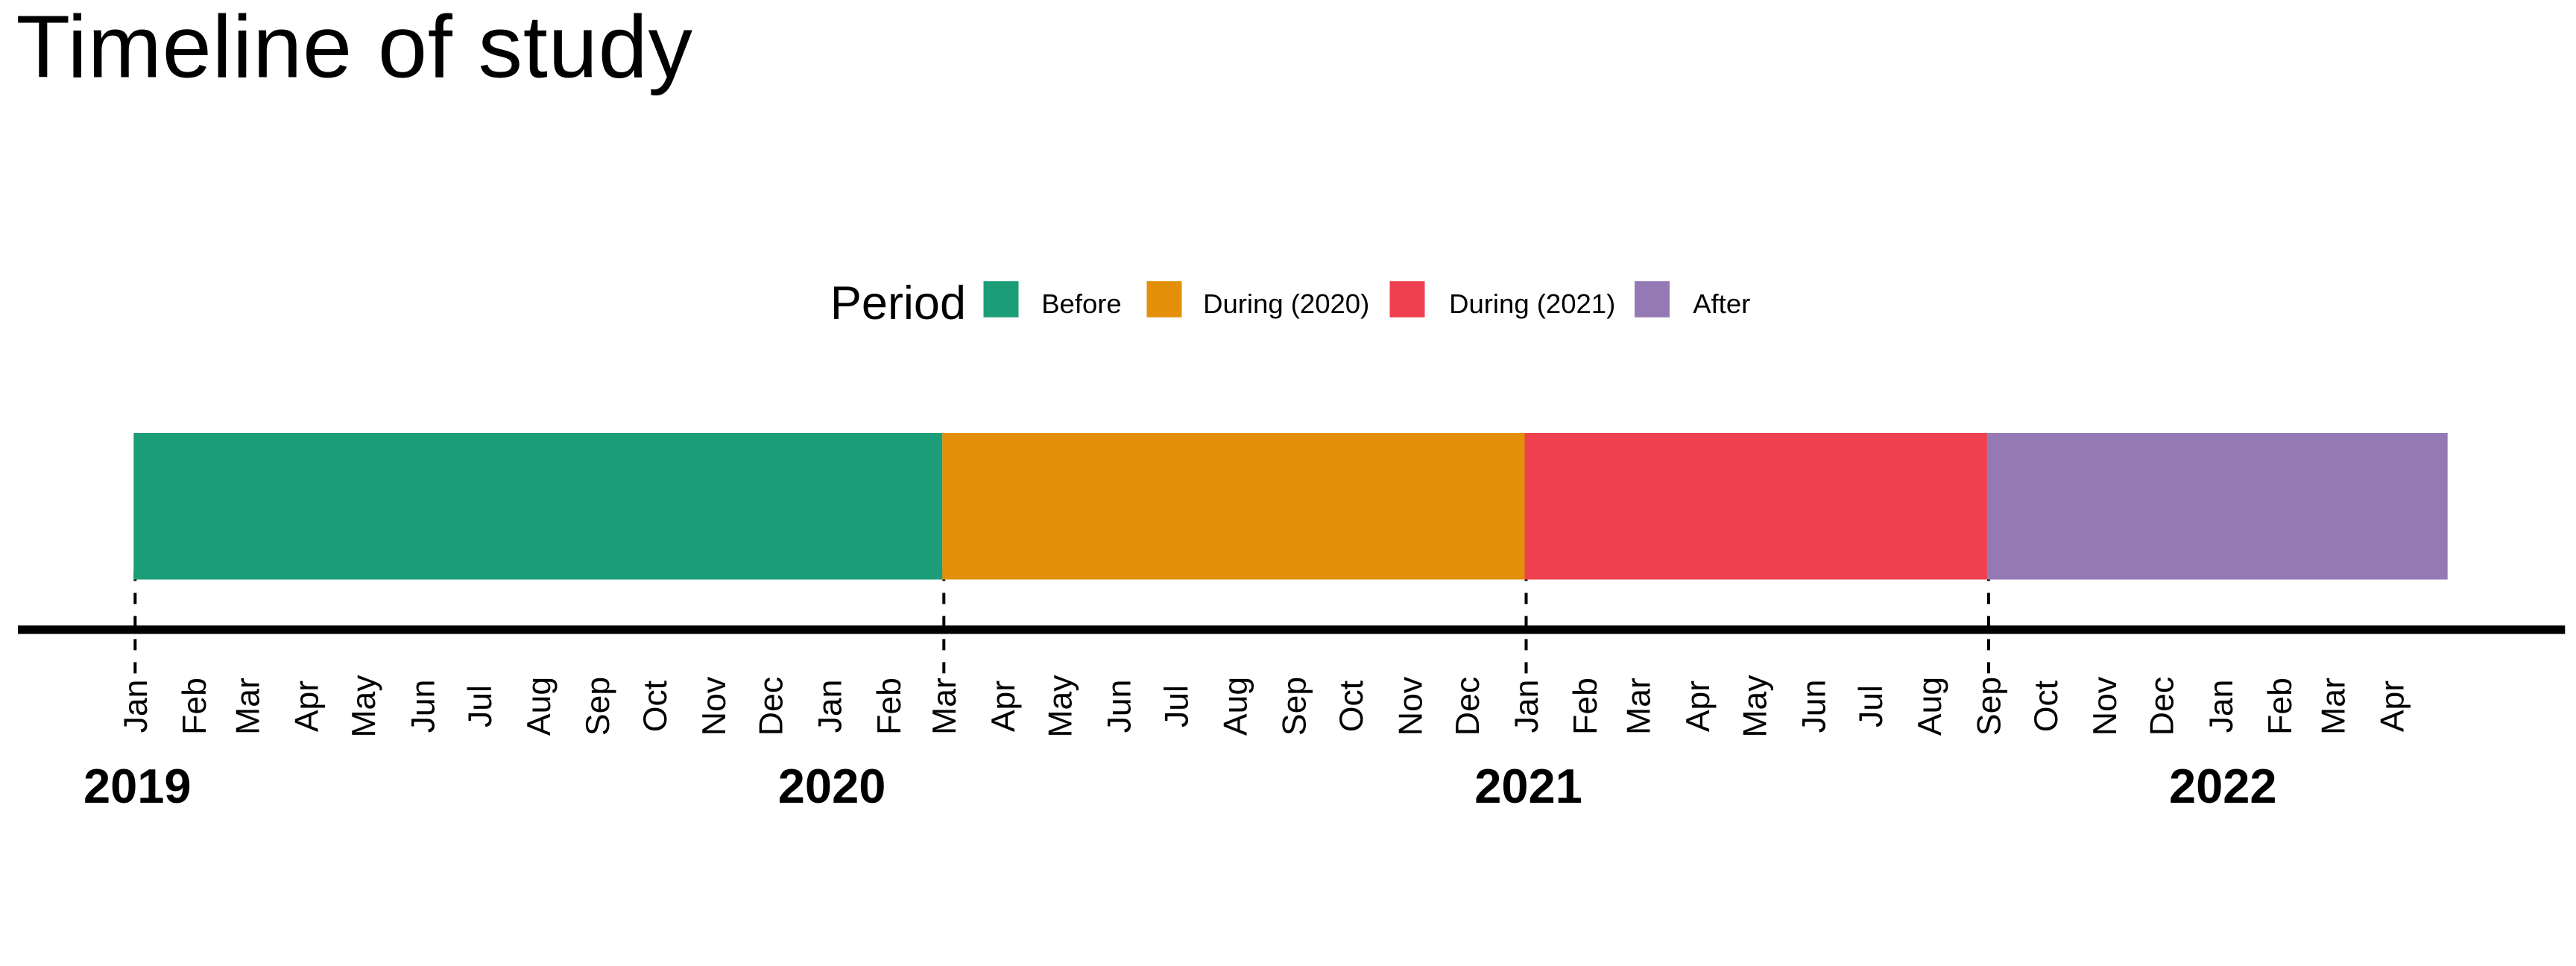 Image resolution: width=2576 pixels, height=966 pixels. I want to click on svg-text: 2020, so click(832, 786).